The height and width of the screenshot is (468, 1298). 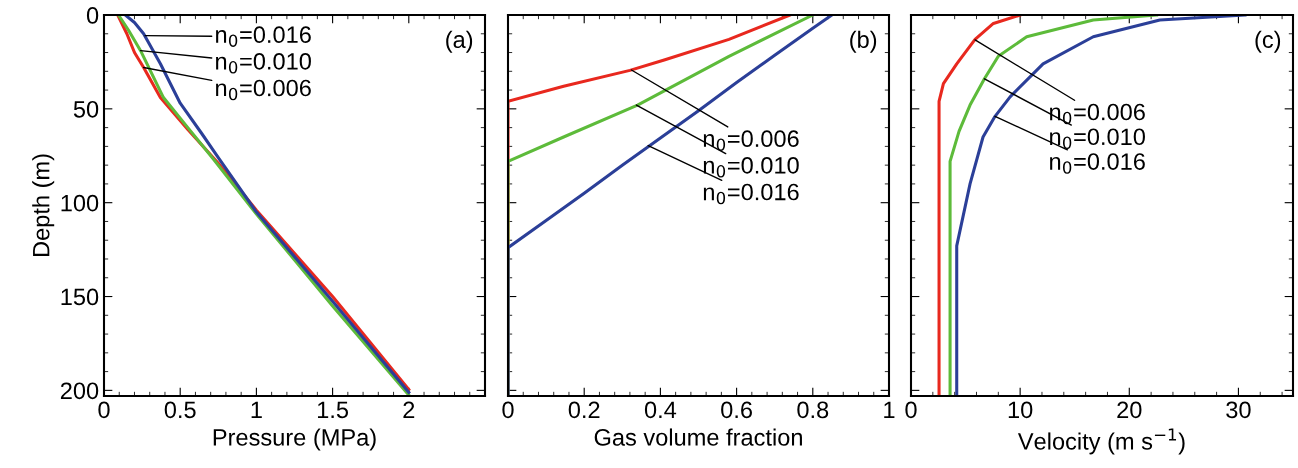 What do you see at coordinates (294, 439) in the screenshot?
I see `x-axis-title: Pressure (MPa)` at bounding box center [294, 439].